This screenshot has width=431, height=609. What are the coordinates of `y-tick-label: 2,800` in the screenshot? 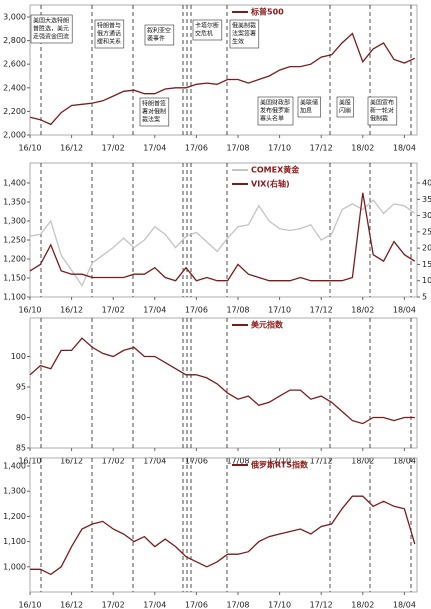 It's located at (14, 40).